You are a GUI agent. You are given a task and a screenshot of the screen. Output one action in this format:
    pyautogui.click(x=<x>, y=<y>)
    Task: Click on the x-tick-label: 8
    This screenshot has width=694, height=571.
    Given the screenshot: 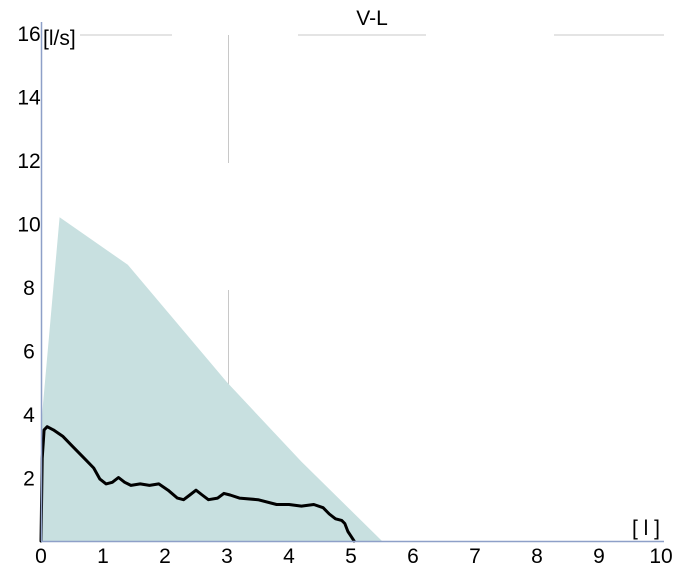 What is the action you would take?
    pyautogui.click(x=537, y=556)
    